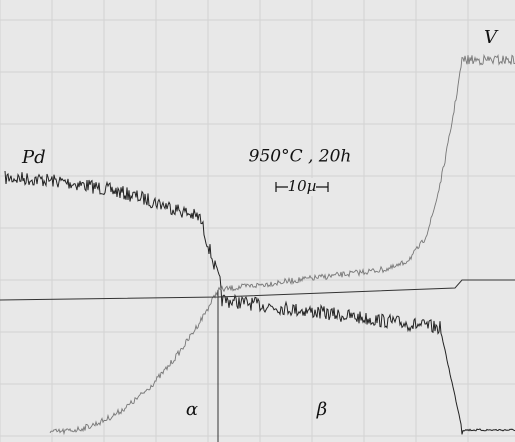 This screenshot has height=442, width=515. I want to click on element-label: V, so click(491, 37).